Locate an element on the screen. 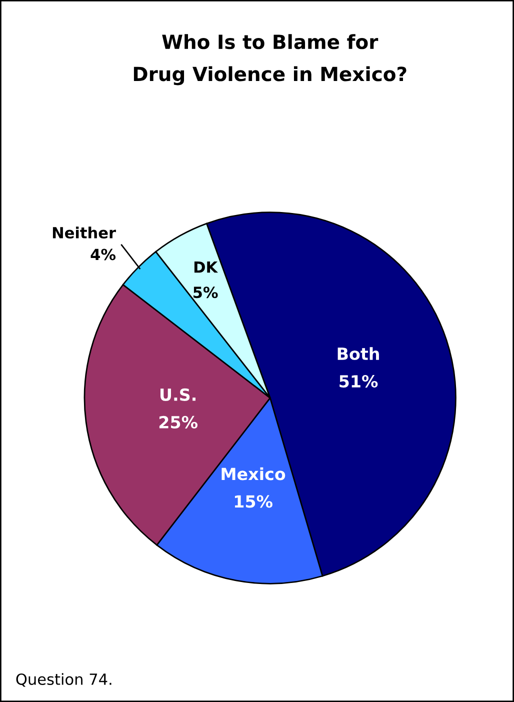 The image size is (514, 702). slice-label: DK is located at coordinates (206, 267).